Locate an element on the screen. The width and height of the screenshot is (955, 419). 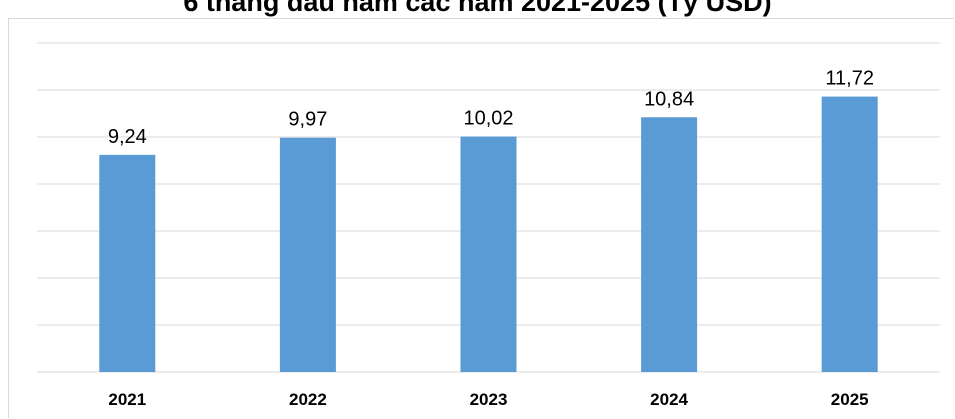
bar-2022 is located at coordinates (307, 254).